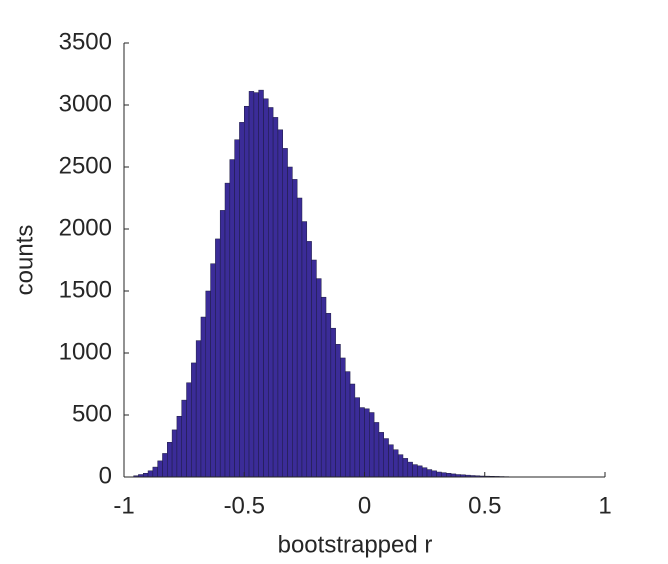  Describe the element at coordinates (484, 505) in the screenshot. I see `x-tick-label: 0.5` at that location.